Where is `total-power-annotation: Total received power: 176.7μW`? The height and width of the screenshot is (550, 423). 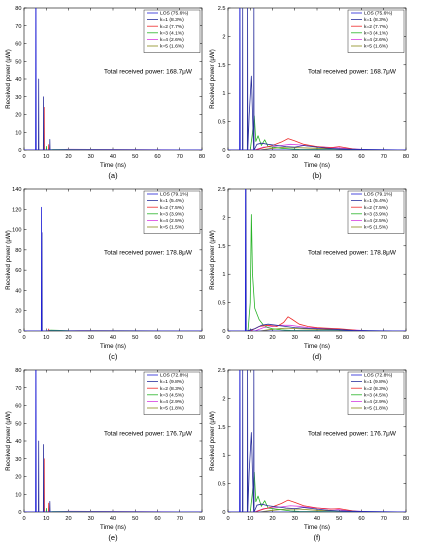
total-power-annotation: Total received power: 176.7μW is located at coordinates (352, 433).